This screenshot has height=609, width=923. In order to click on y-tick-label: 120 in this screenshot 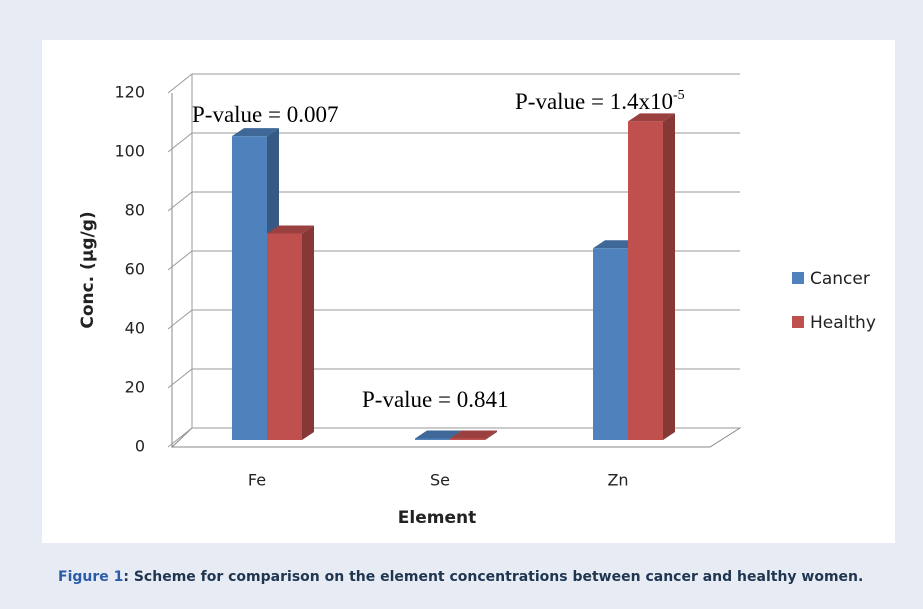, I will do `click(129, 92)`.